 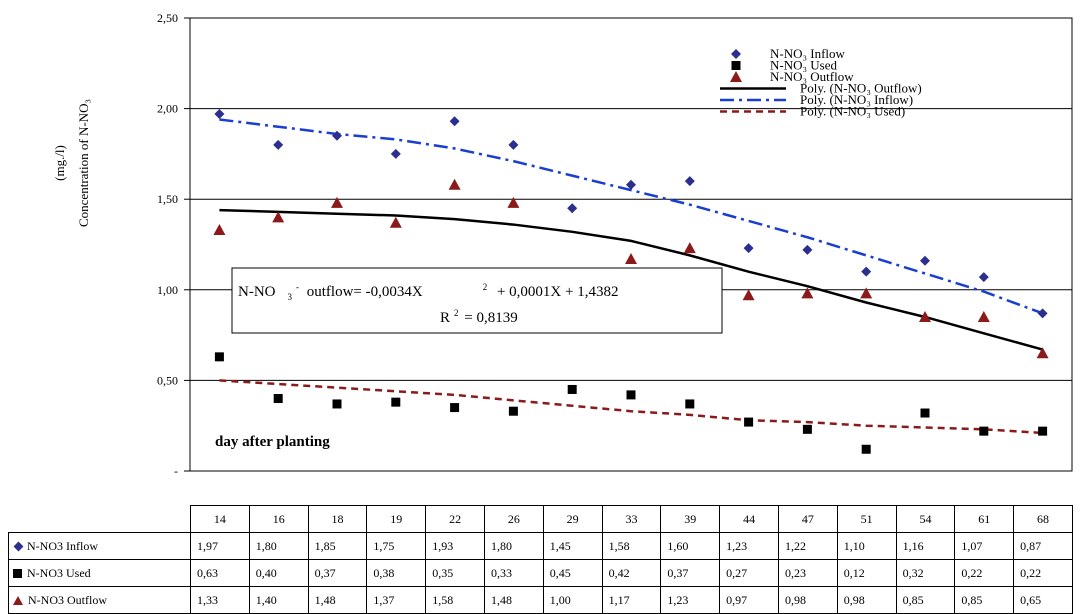 I want to click on y-tick-label: 2,50, so click(x=167, y=18).